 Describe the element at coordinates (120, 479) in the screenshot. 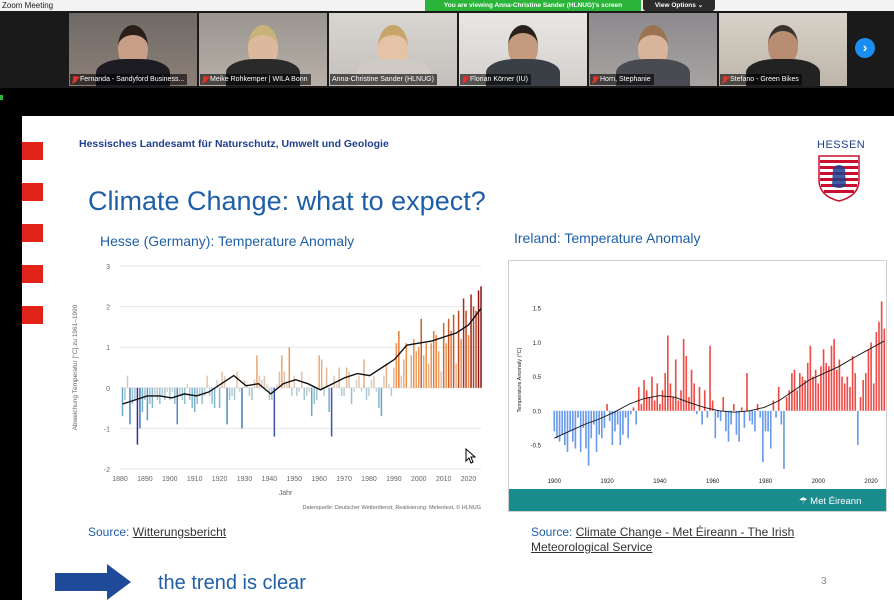

I see `x-tick-label: 1880` at that location.